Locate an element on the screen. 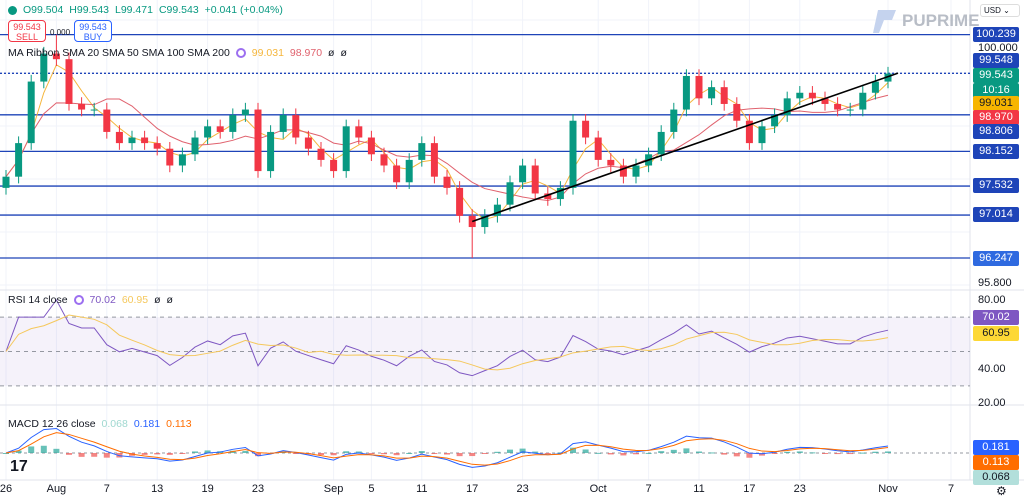 The width and height of the screenshot is (1024, 502). brand-logo-mark is located at coordinates (884, 21).